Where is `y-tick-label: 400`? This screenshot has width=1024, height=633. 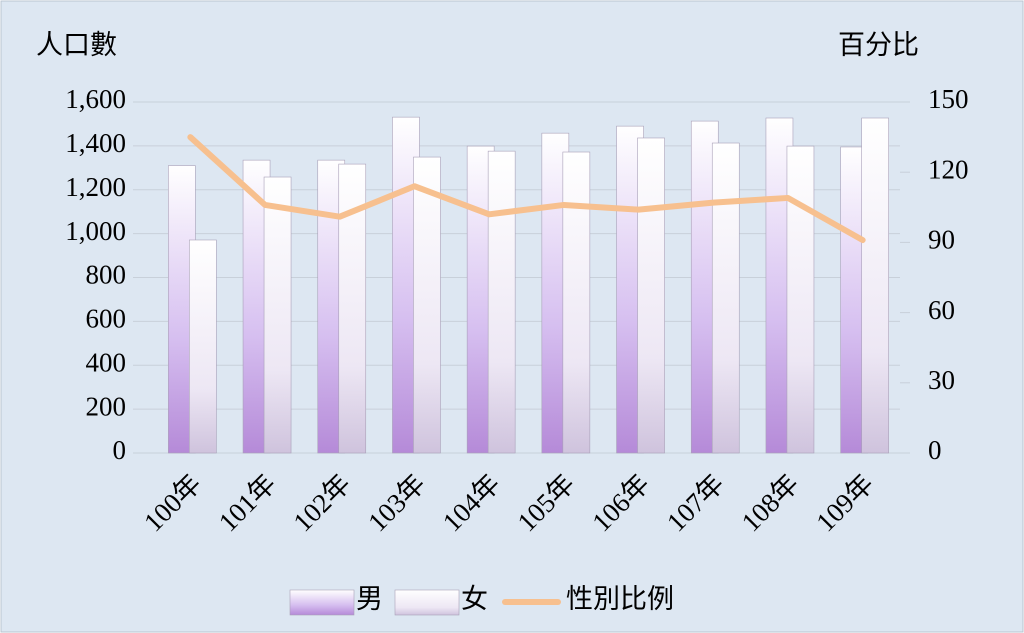
y-tick-label: 400 is located at coordinates (106, 362).